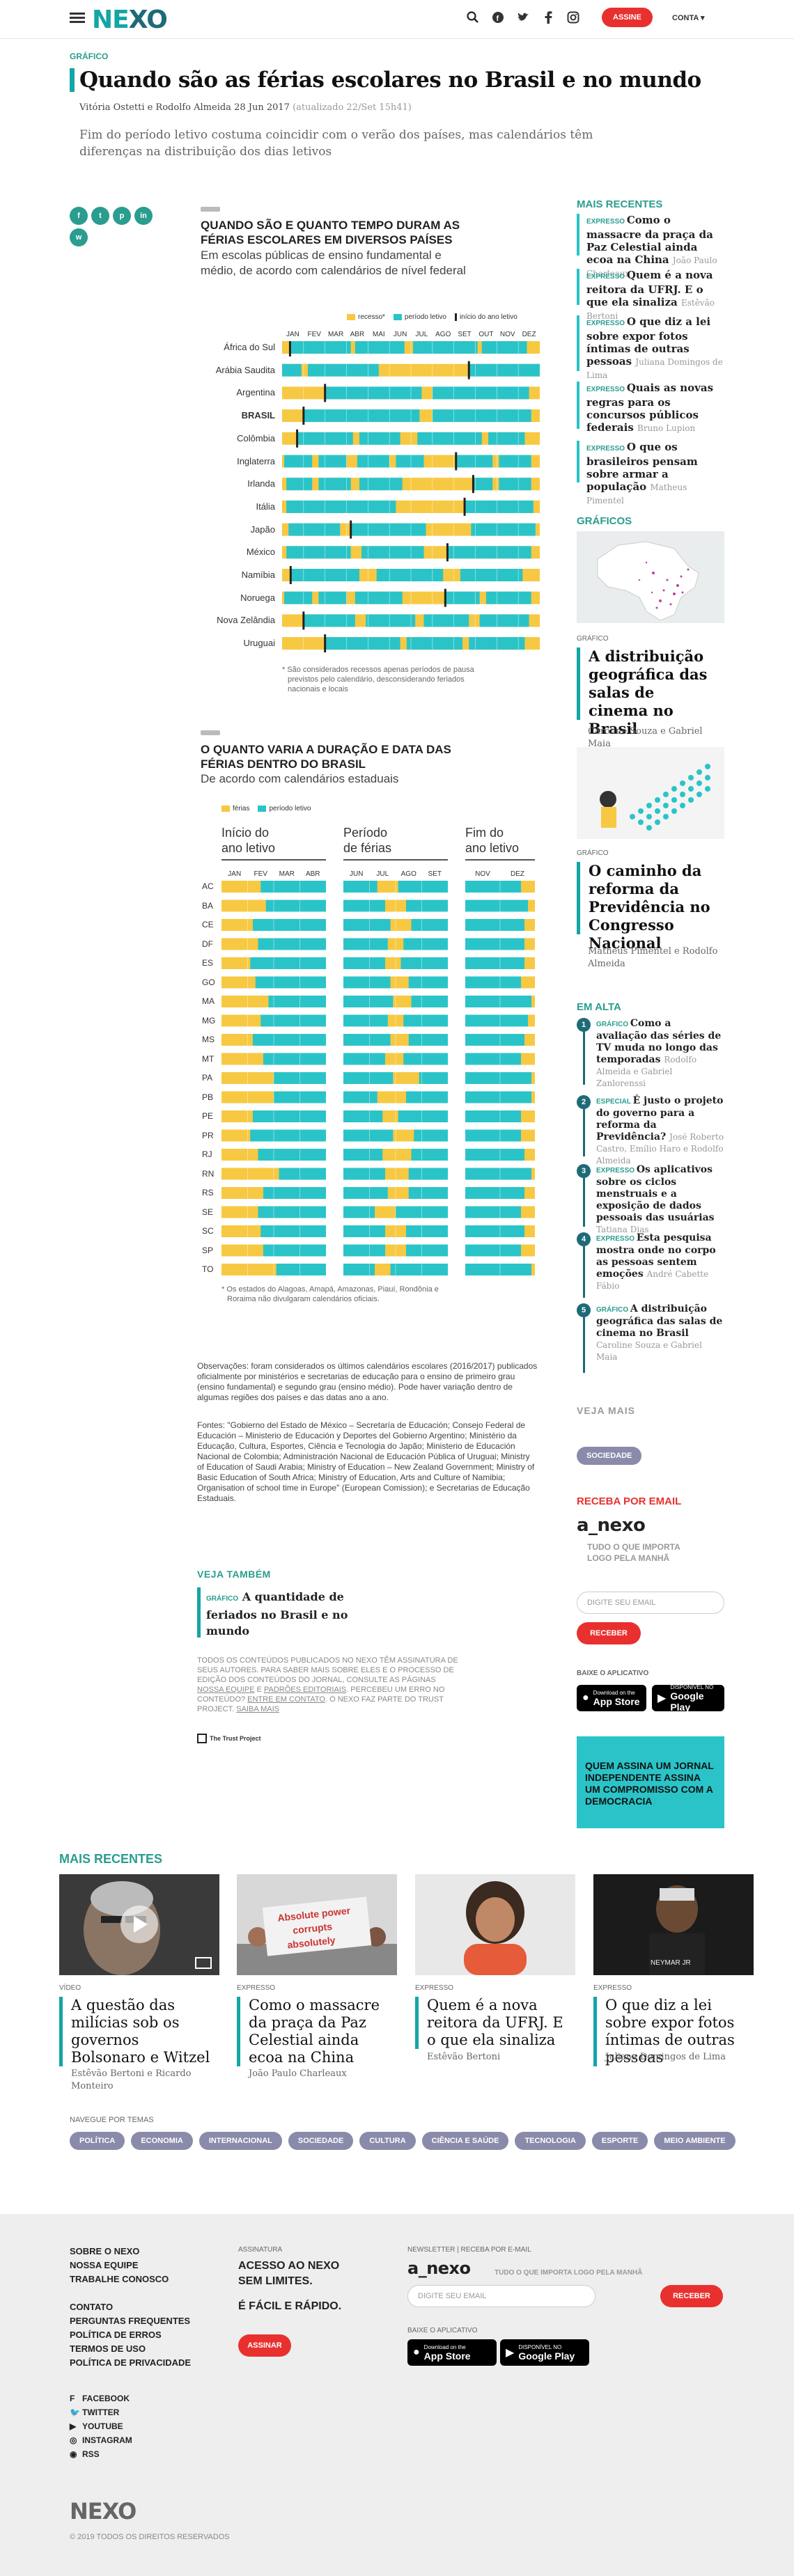  I want to click on footer-email-input: DIGITE SEU EMAIL, so click(501, 2296).